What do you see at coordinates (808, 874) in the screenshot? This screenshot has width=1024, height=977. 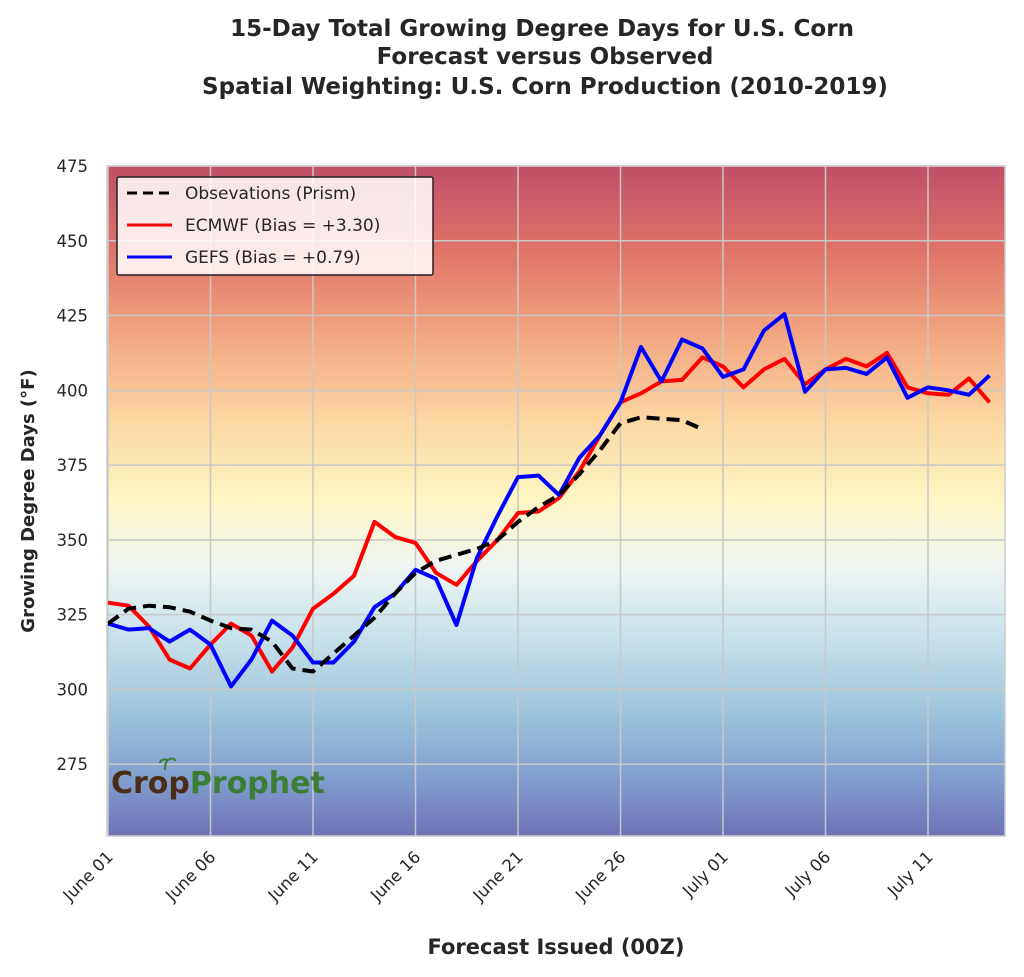 I see `x-tick-label: July 06` at bounding box center [808, 874].